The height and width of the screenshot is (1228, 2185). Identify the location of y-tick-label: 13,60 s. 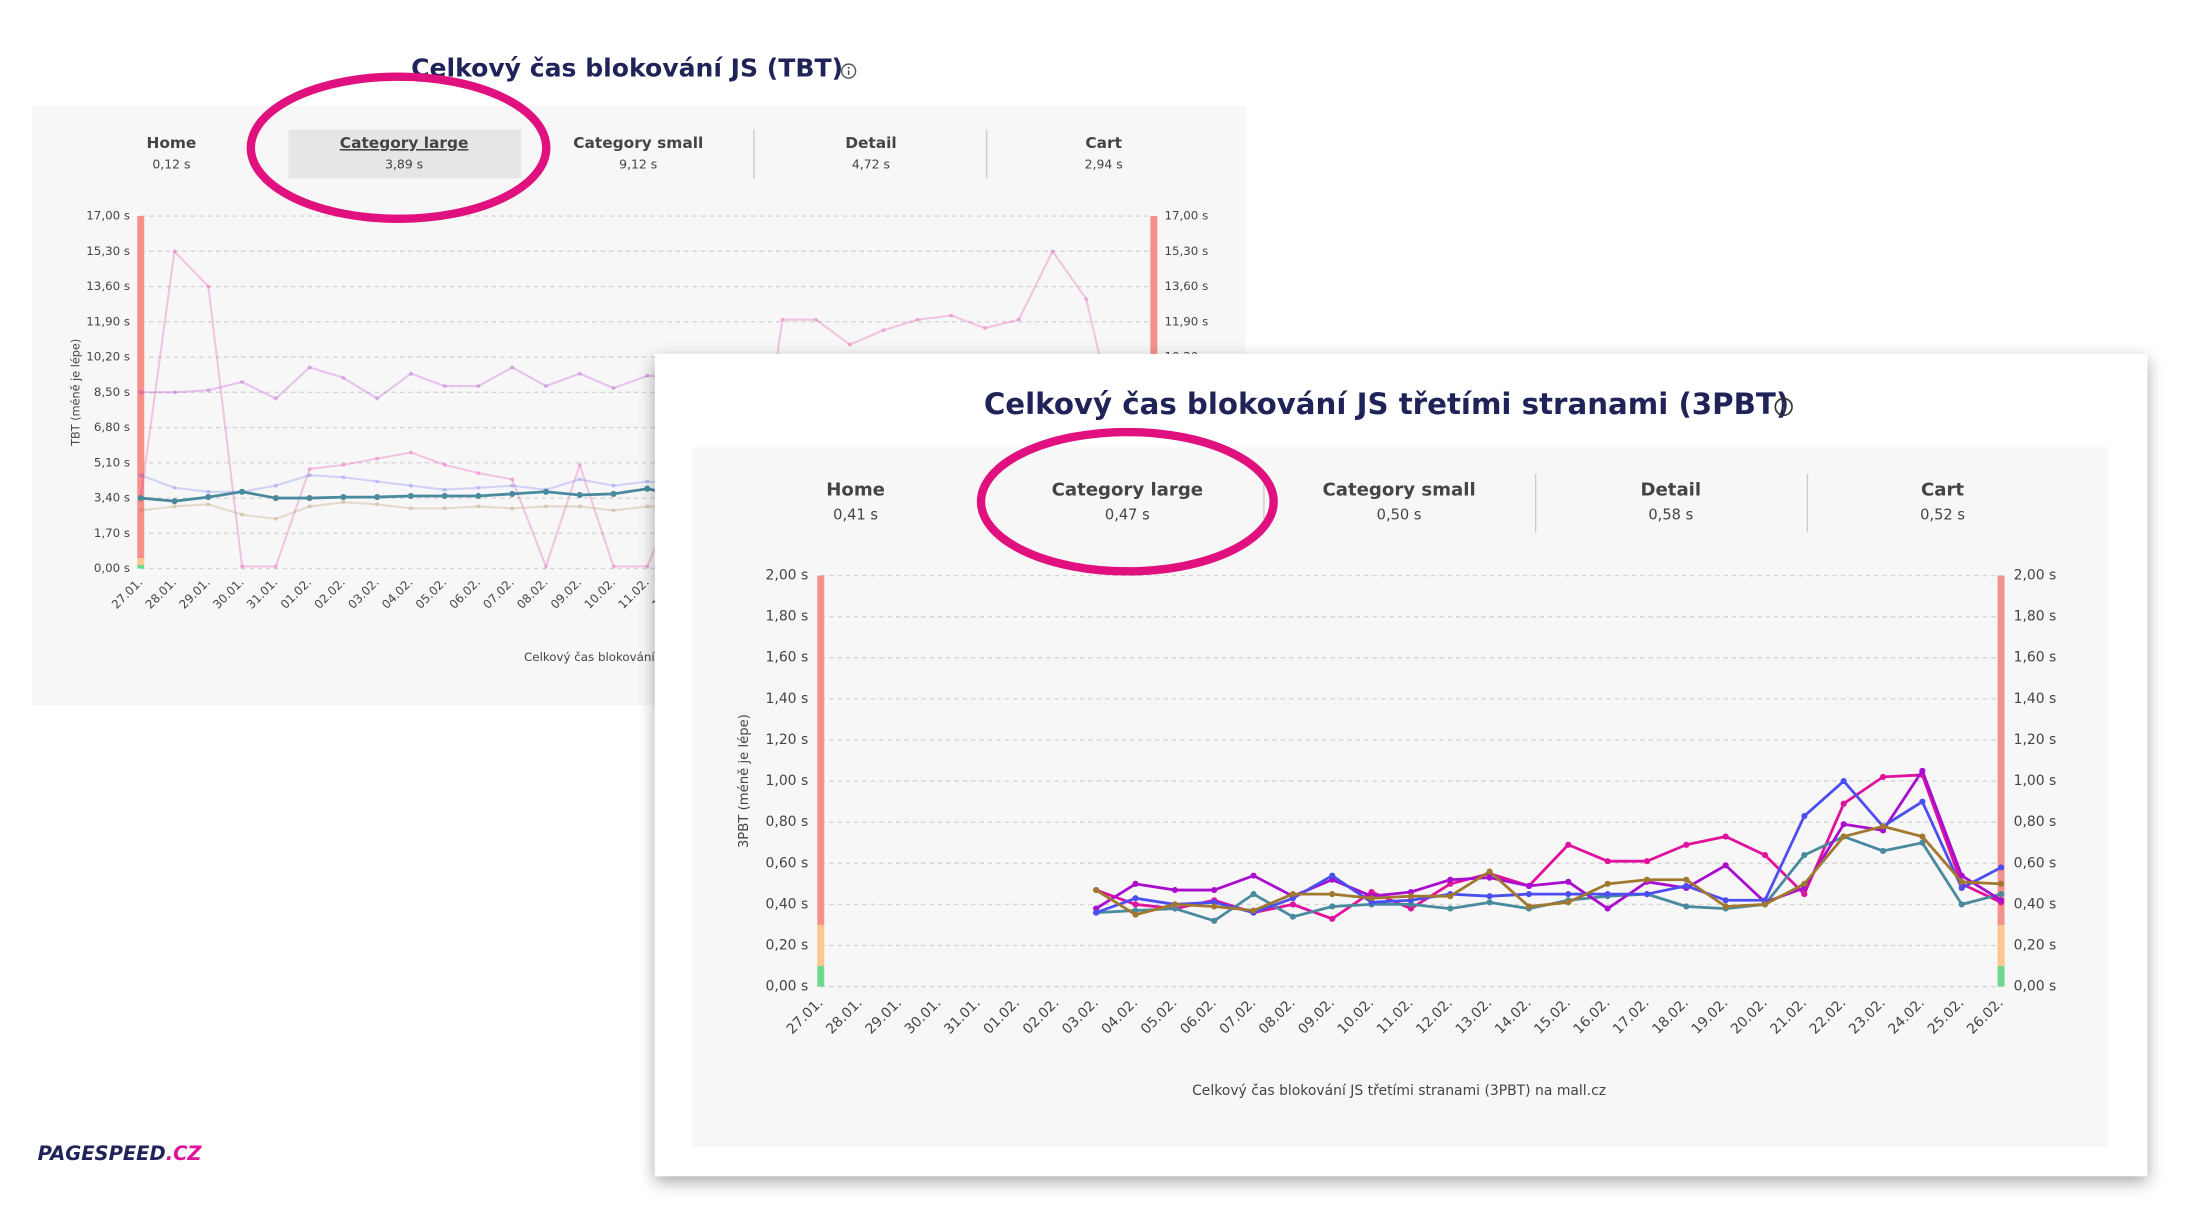
(108, 286).